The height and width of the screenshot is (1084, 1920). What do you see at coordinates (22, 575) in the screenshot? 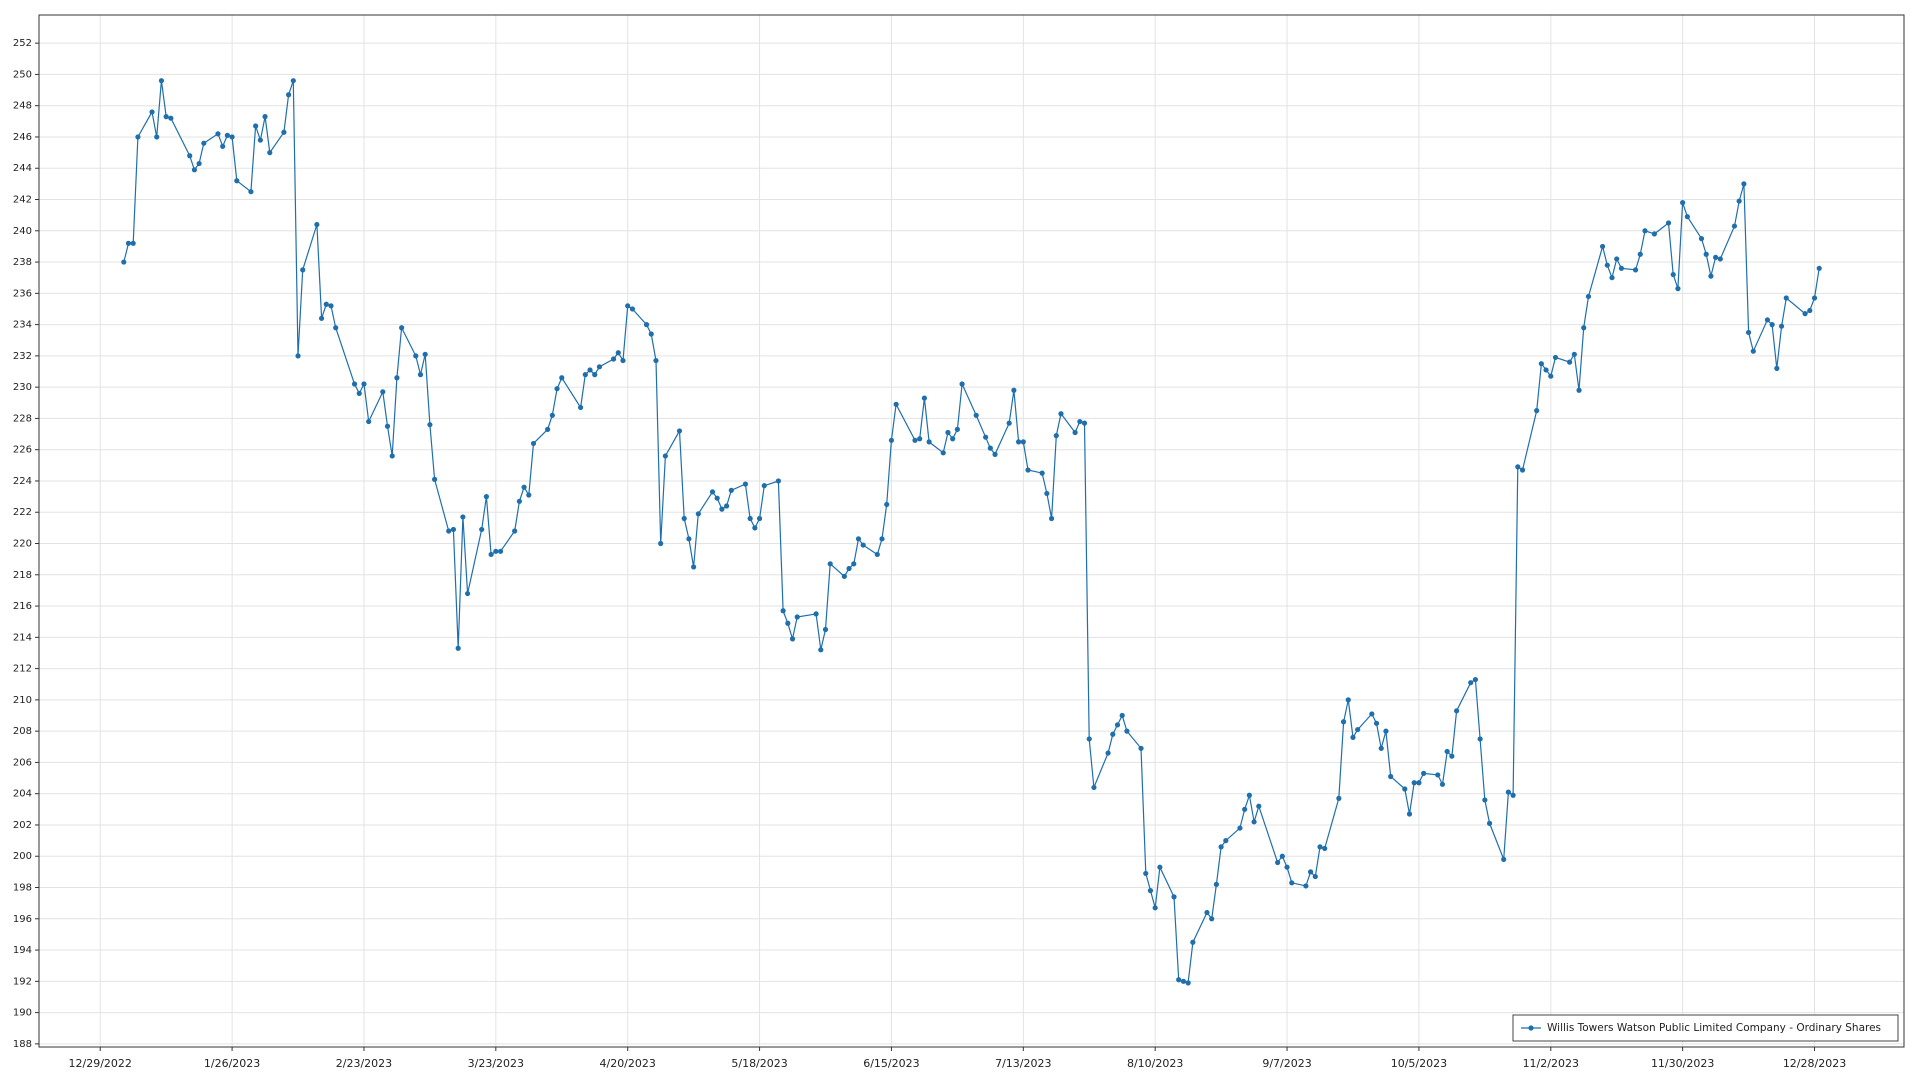
I see `y-tick-label: 218` at bounding box center [22, 575].